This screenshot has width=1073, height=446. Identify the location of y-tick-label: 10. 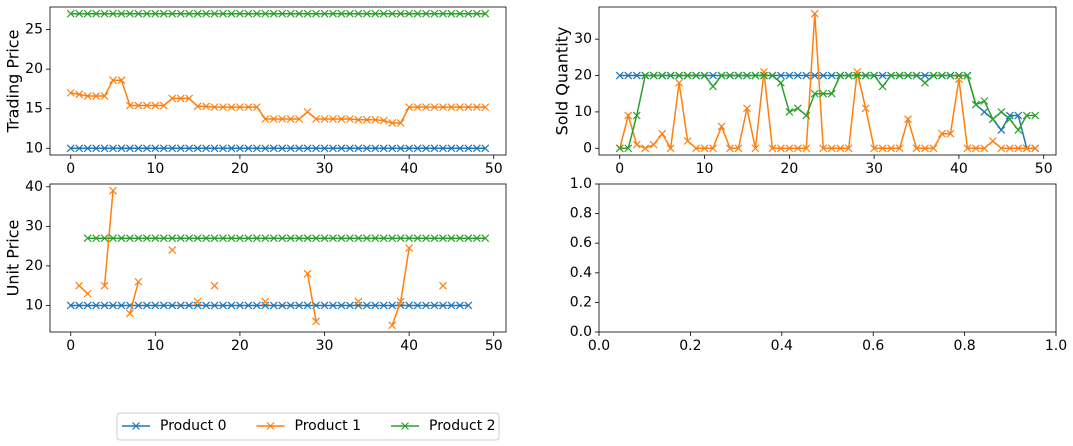
(583, 112).